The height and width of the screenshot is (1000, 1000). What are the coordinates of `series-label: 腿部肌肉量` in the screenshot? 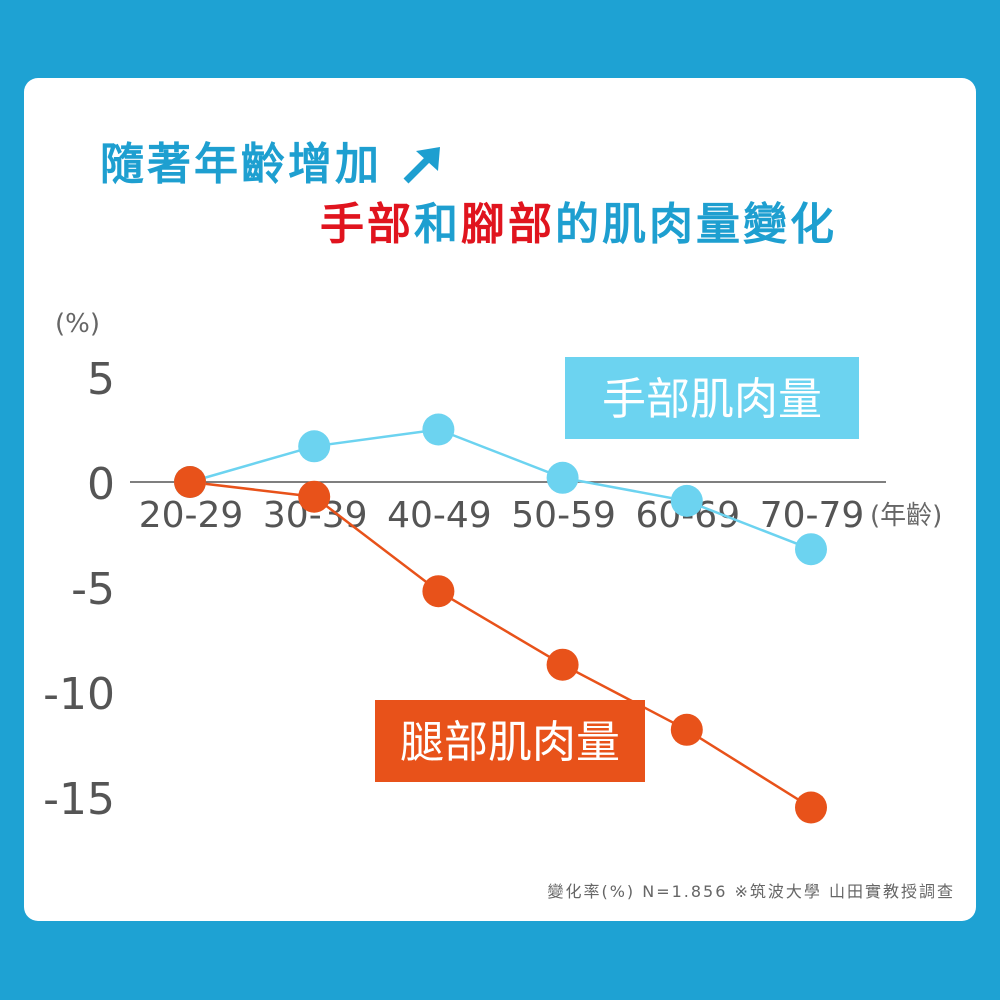 It's located at (510, 742).